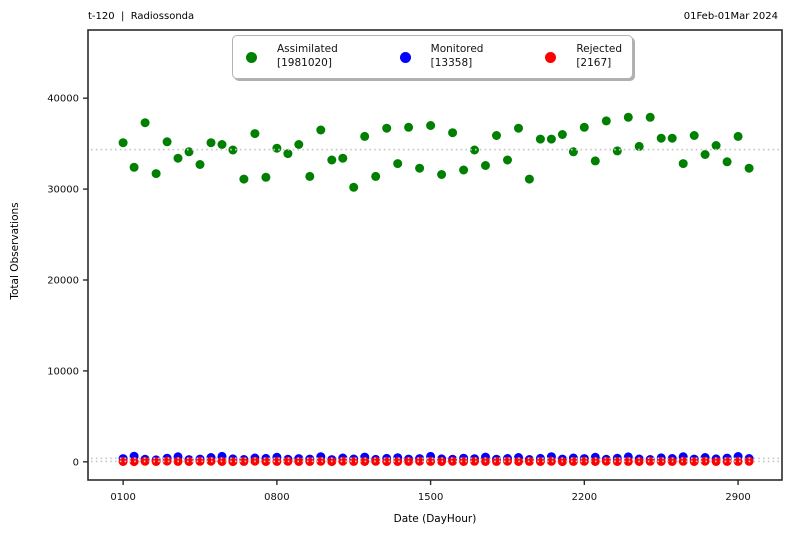 This screenshot has height=540, width=790. What do you see at coordinates (594, 63) in the screenshot?
I see `legend-count-rejected: [2167]` at bounding box center [594, 63].